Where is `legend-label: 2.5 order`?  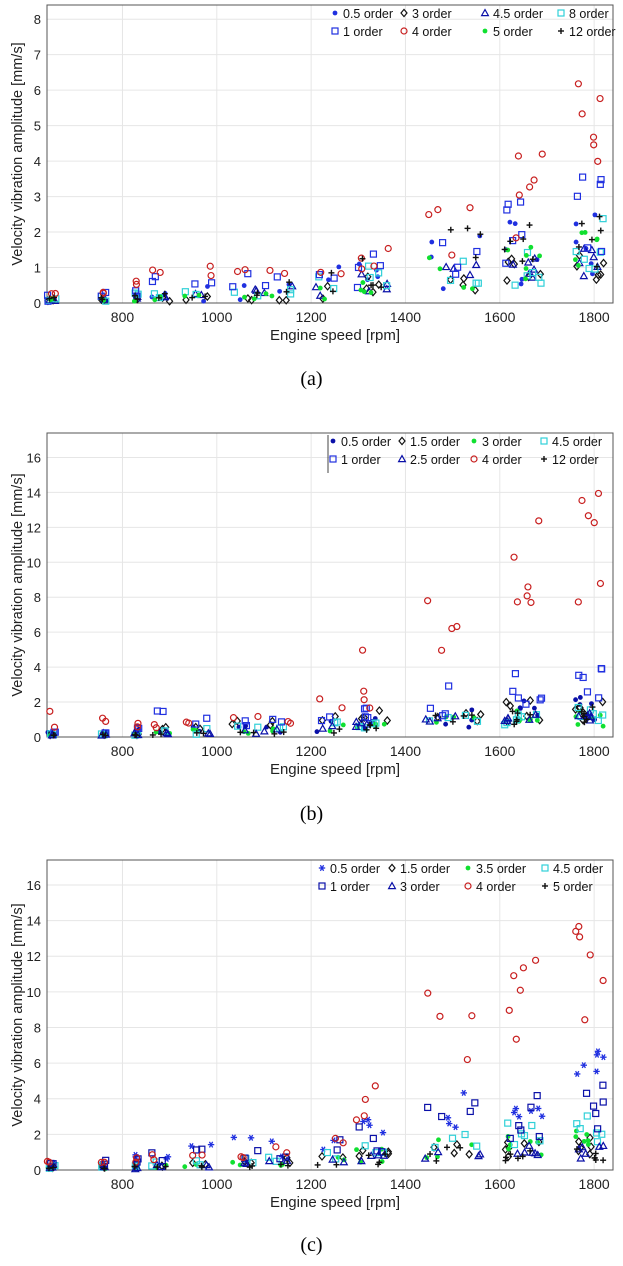 legend-label: 2.5 order is located at coordinates (435, 460).